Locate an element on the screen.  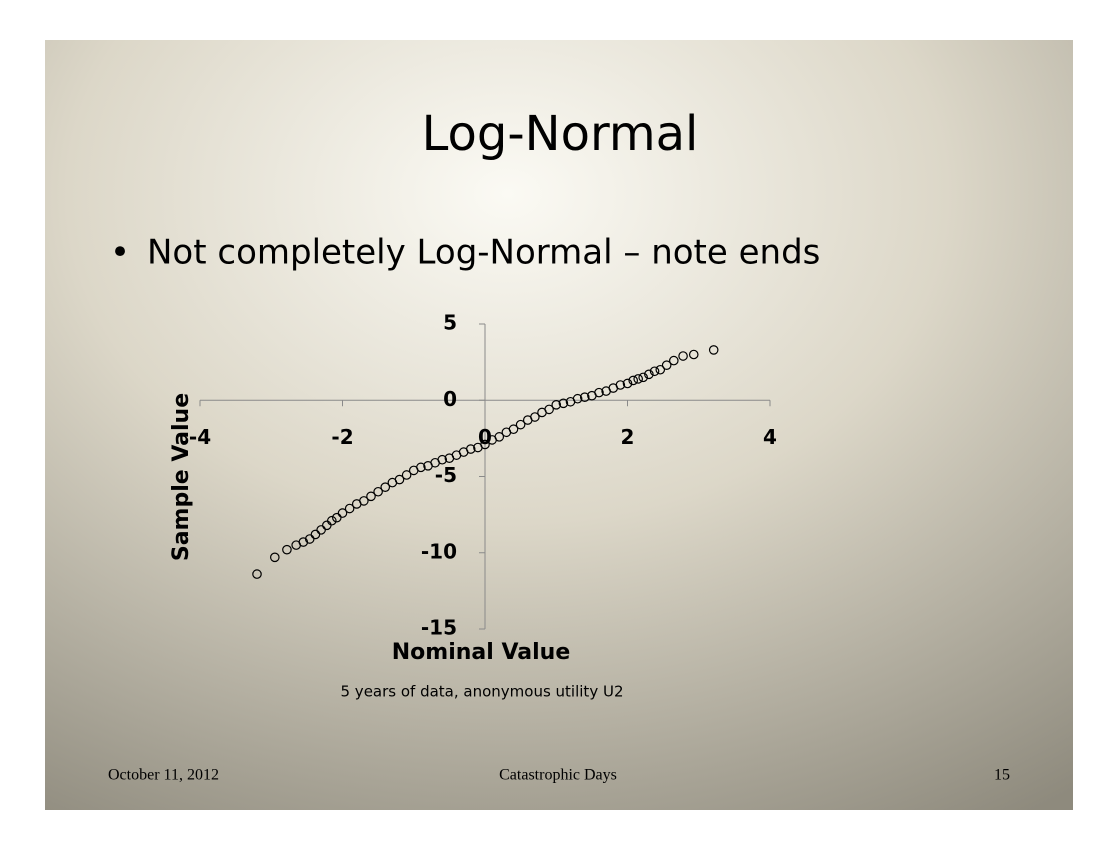
y-tick-label: -10 is located at coordinates (439, 551).